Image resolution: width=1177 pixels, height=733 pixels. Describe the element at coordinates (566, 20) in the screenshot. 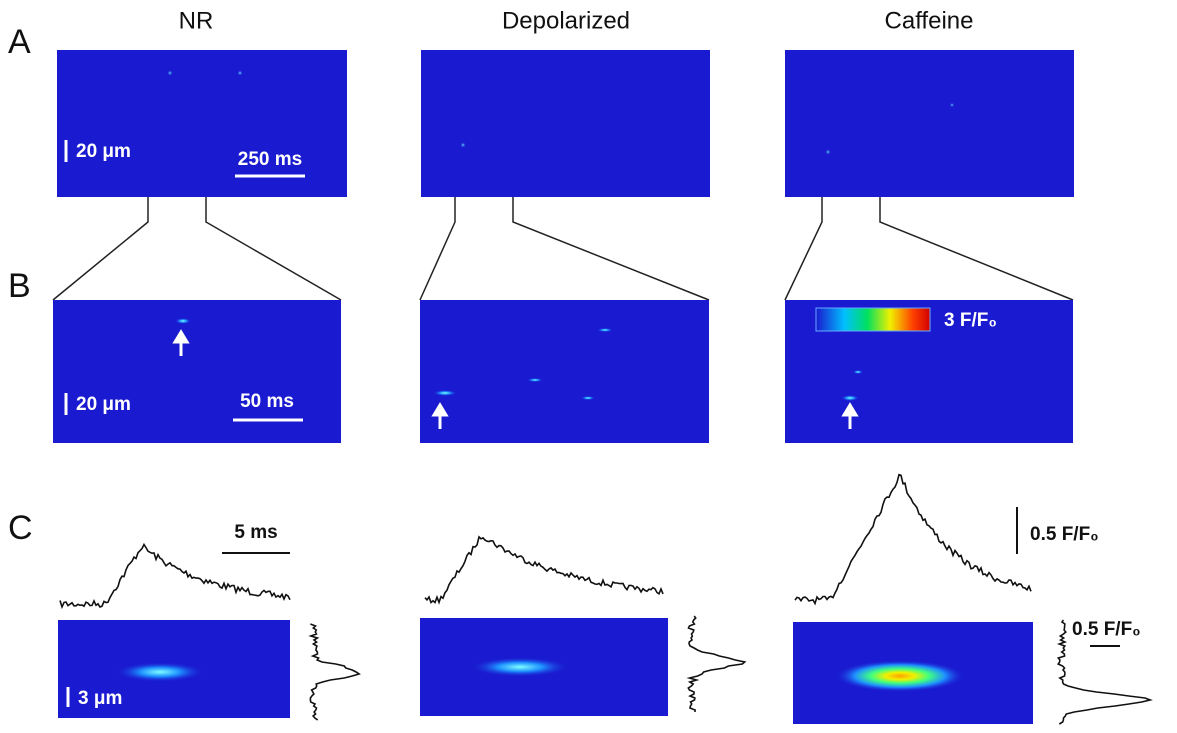

I see `column-title: Depolarized` at that location.